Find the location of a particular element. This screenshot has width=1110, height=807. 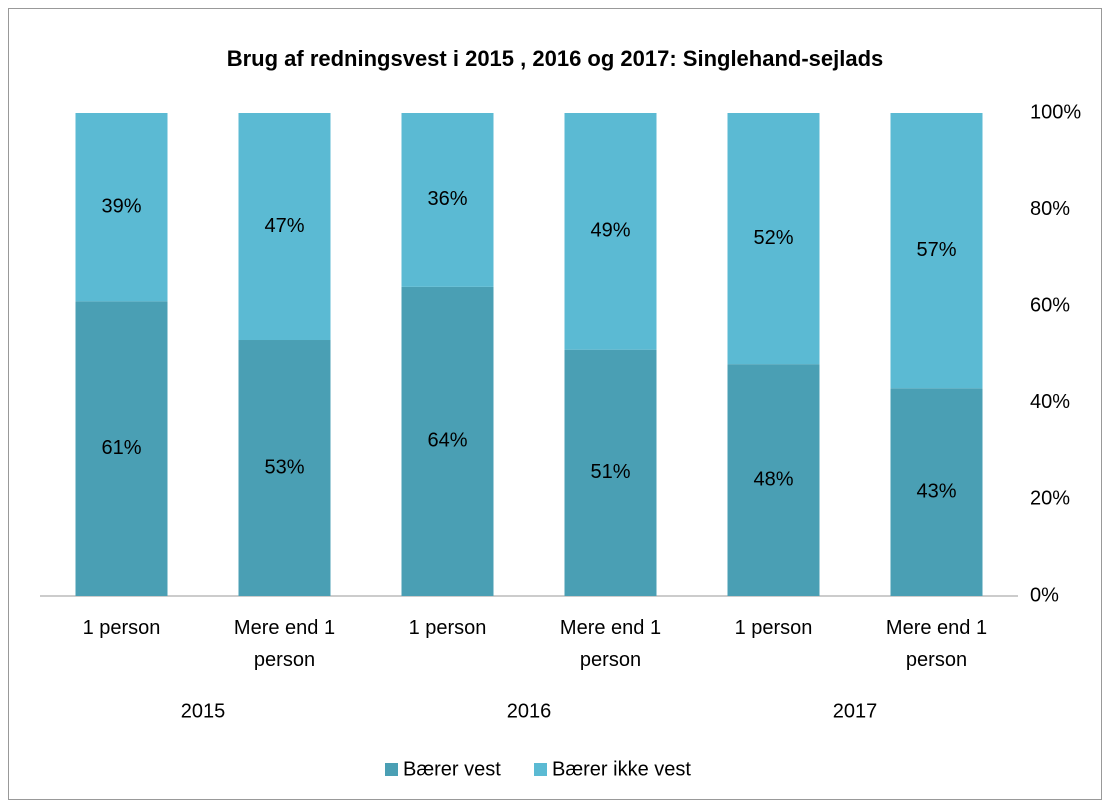

y-tick-label: 60% is located at coordinates (1050, 305).